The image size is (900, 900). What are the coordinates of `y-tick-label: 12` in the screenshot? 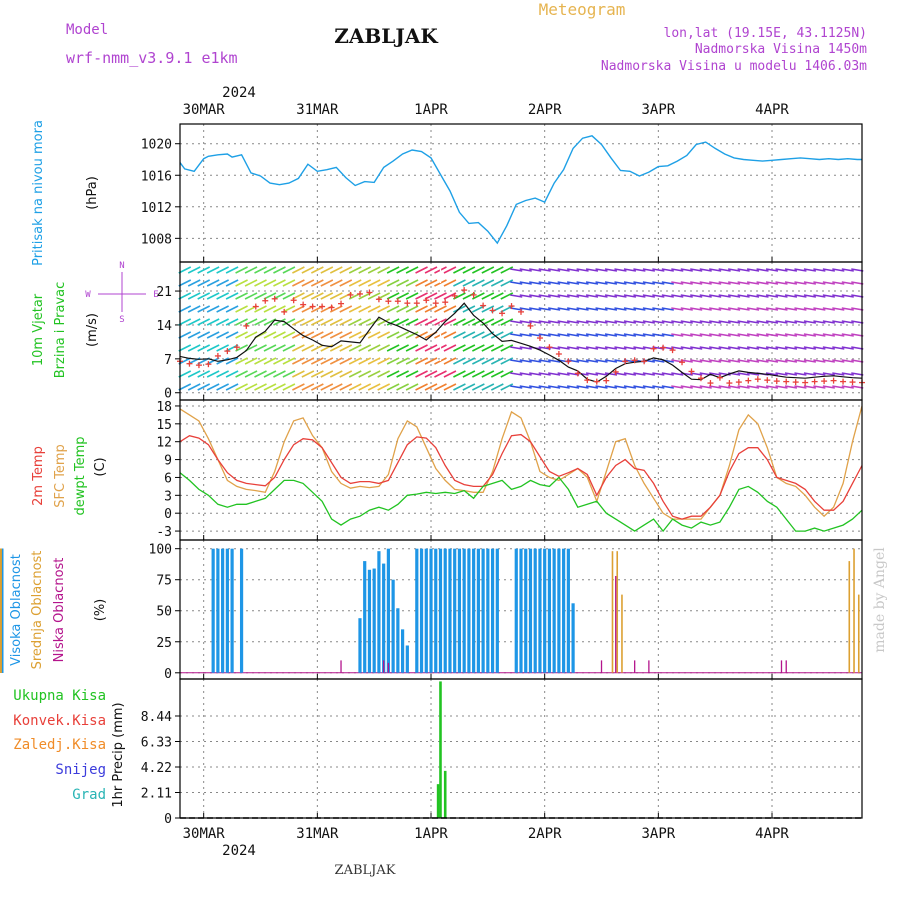 It's located at (164, 443).